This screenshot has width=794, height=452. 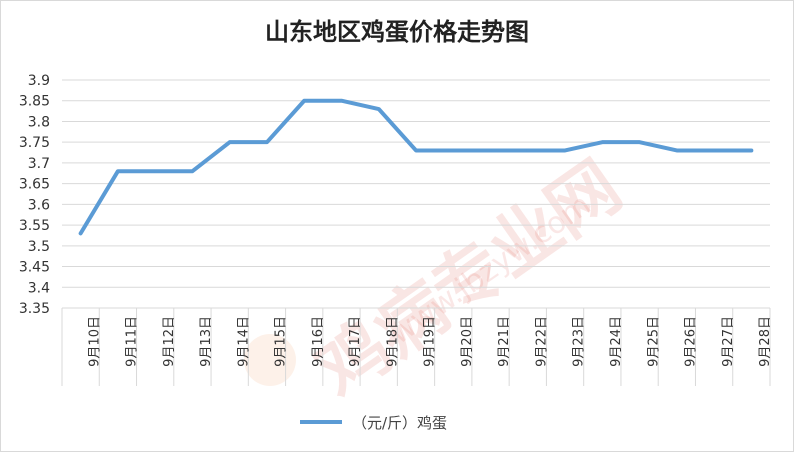 I want to click on x-tick-label: 9月16日, so click(x=318, y=341).